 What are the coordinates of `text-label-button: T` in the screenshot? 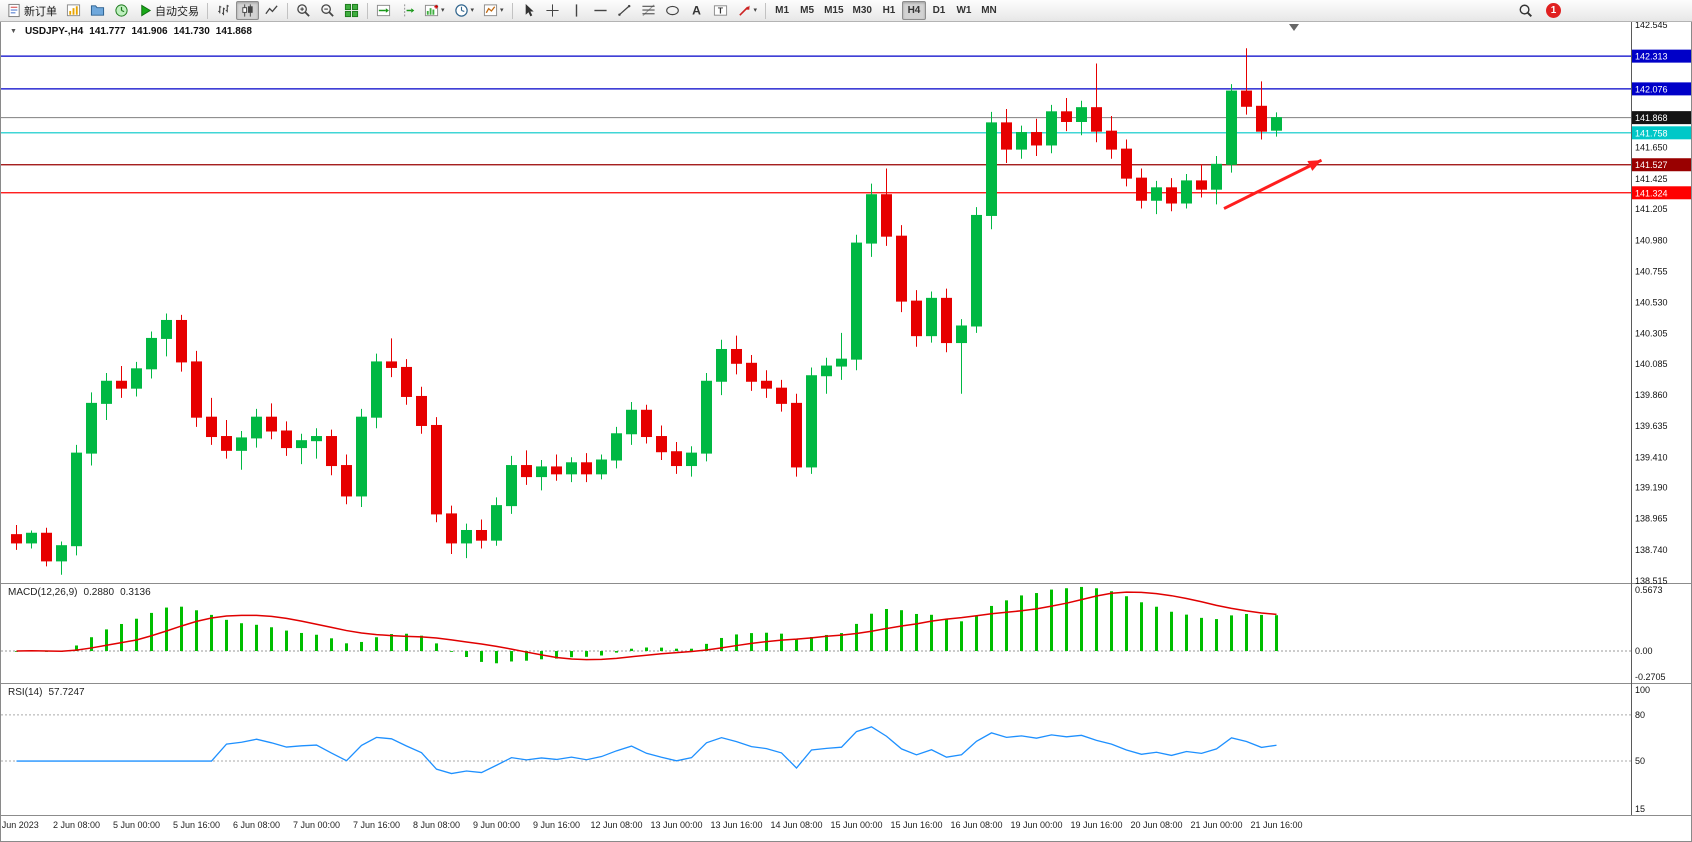 It's located at (720, 10).